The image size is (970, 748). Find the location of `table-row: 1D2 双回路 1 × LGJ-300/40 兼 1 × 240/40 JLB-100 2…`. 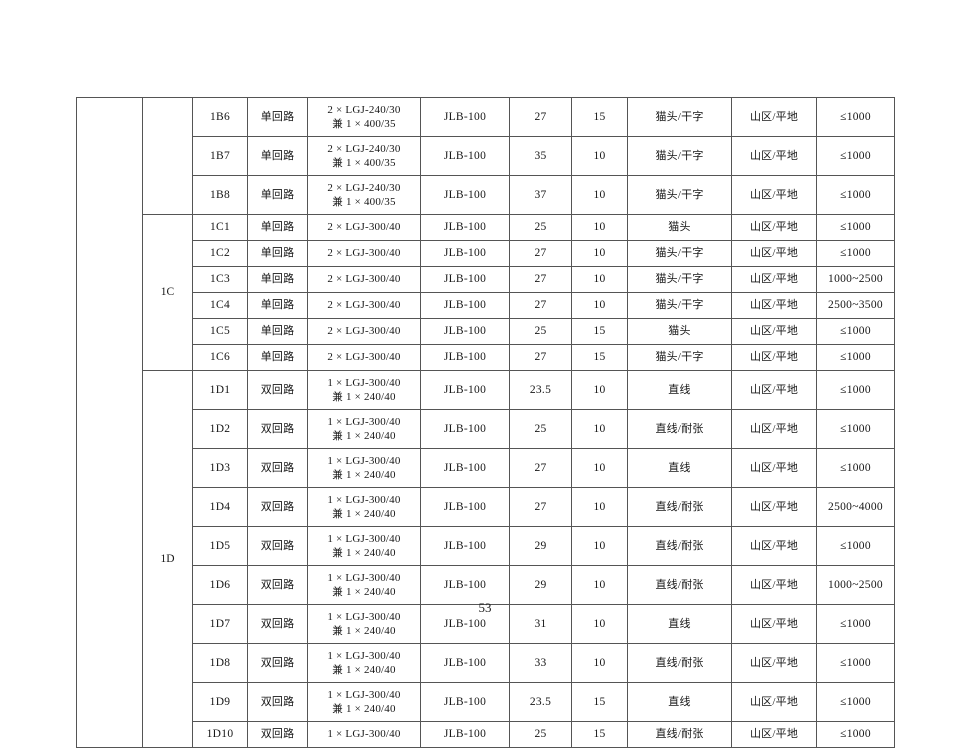

table-row: 1D2 双回路 1 × LGJ-300/40 兼 1 × 240/40 JLB-100 2… is located at coordinates (486, 429).